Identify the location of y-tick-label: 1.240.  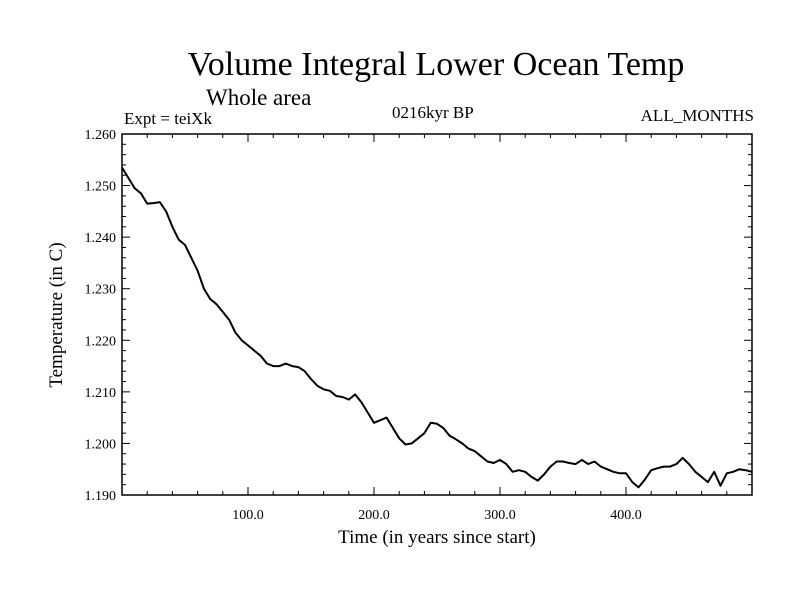
(101, 238).